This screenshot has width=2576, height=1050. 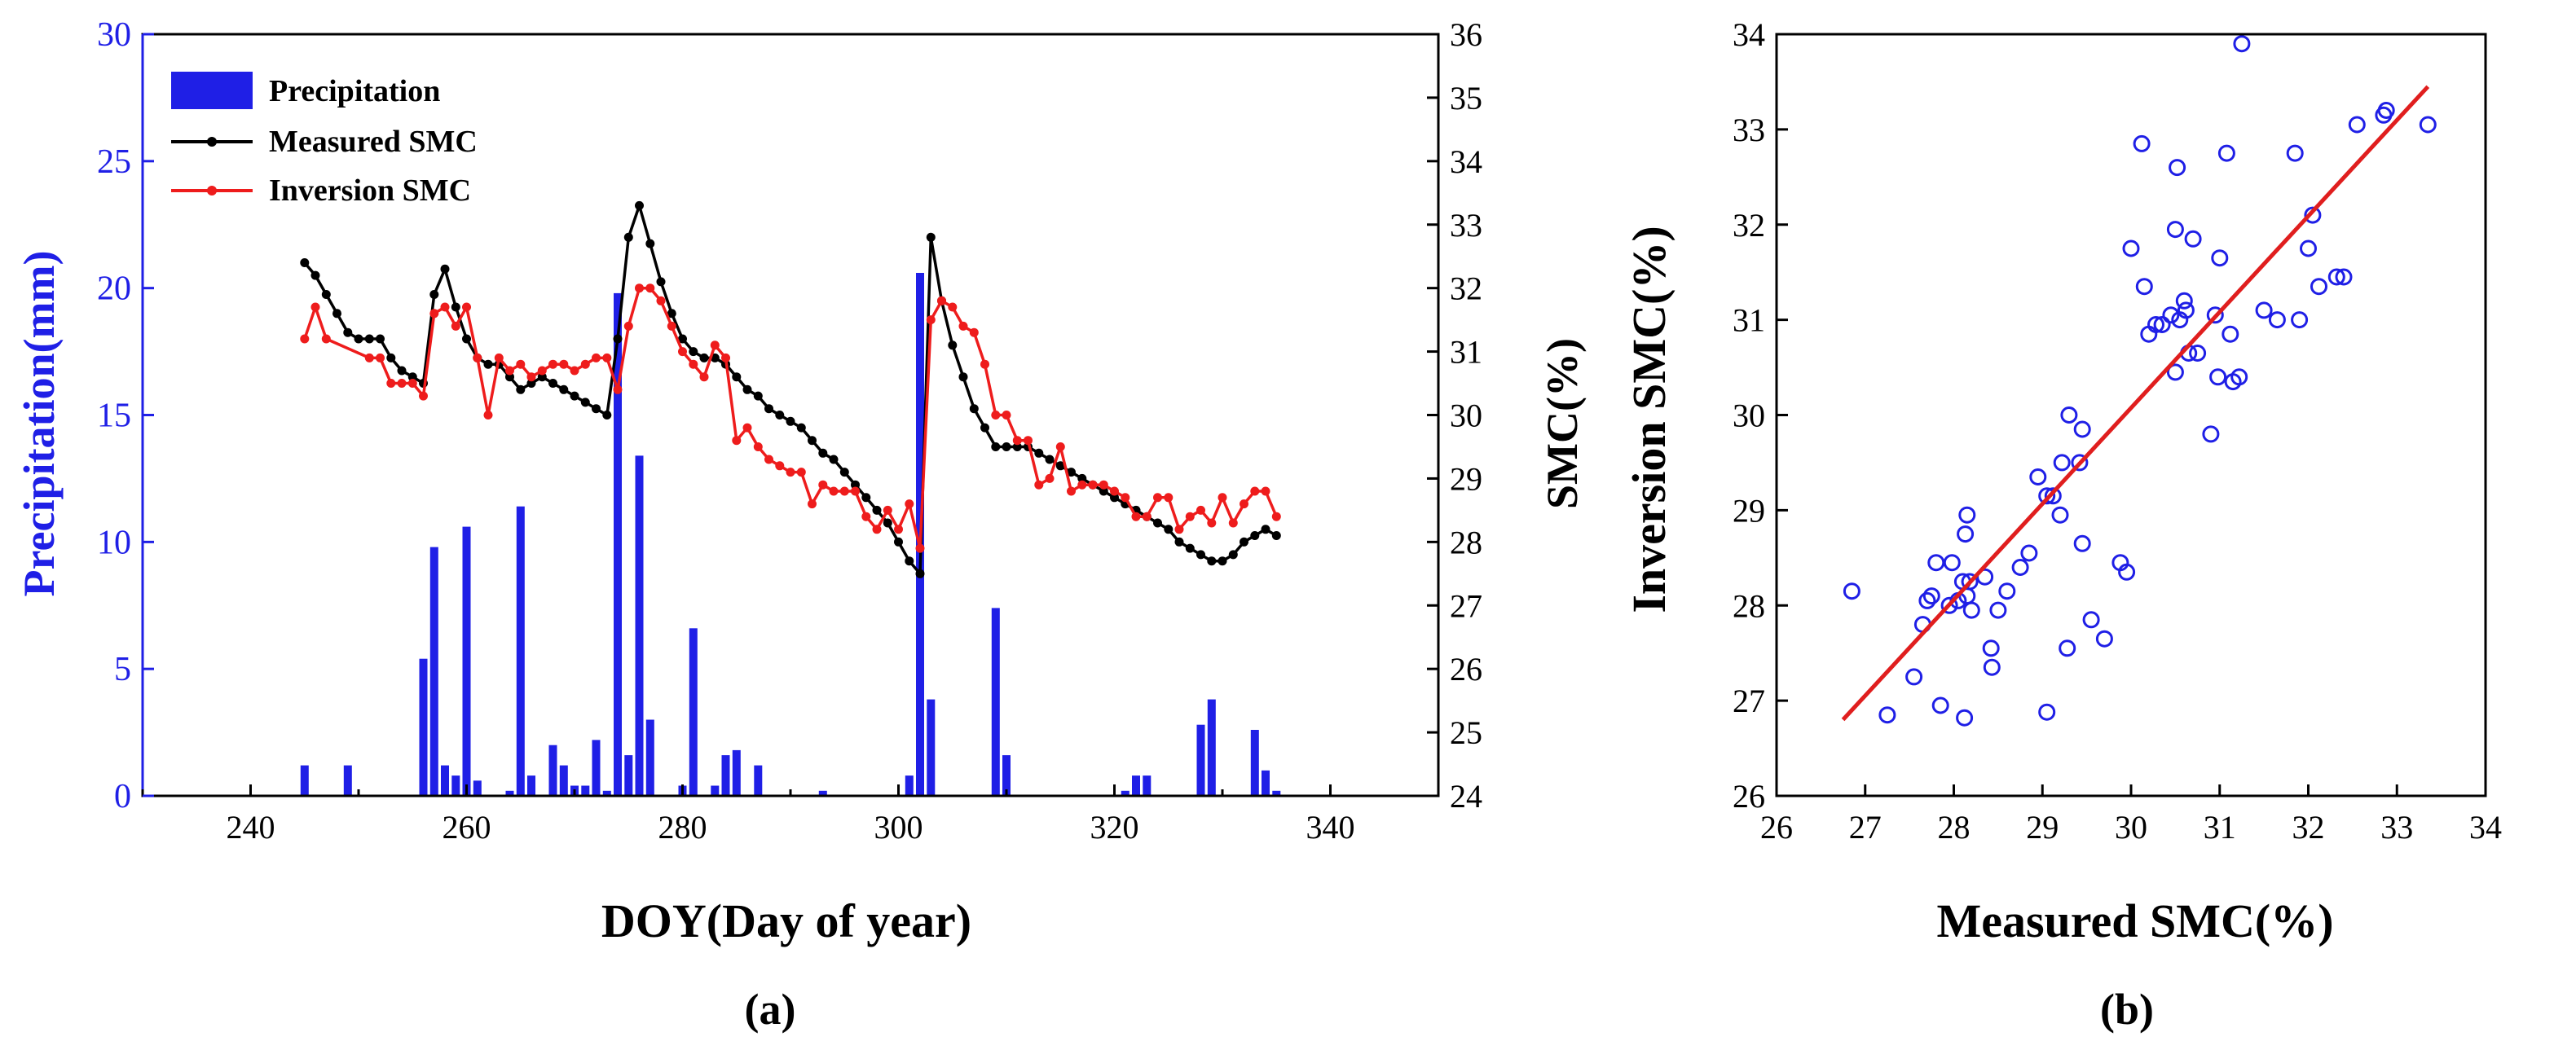 I want to click on y-left-tick-label: 25, so click(x=114, y=162).